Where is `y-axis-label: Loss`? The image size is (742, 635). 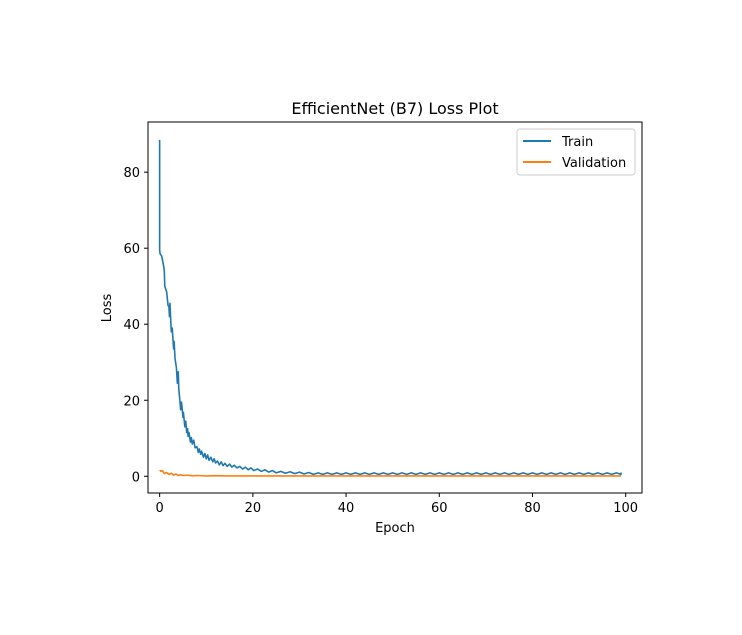 y-axis-label: Loss is located at coordinates (107, 308).